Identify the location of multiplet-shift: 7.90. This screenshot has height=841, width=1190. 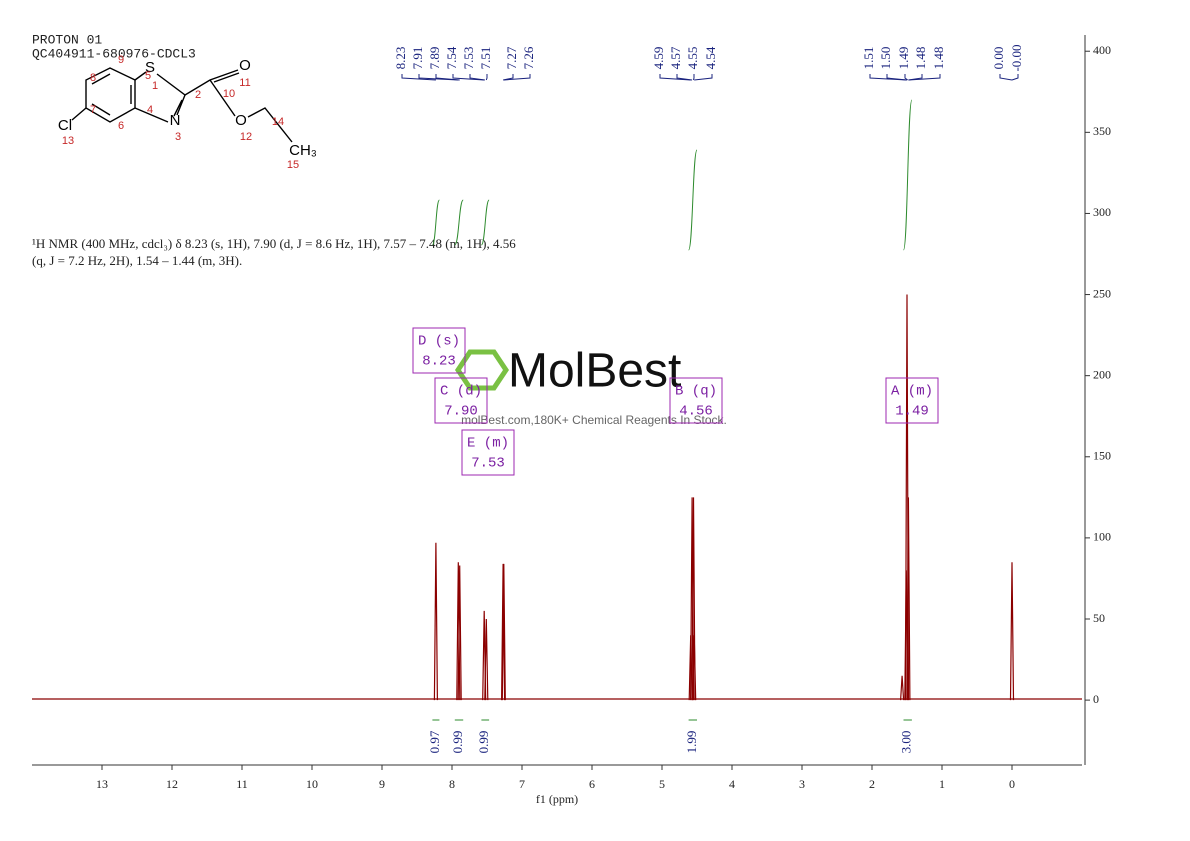
(461, 412).